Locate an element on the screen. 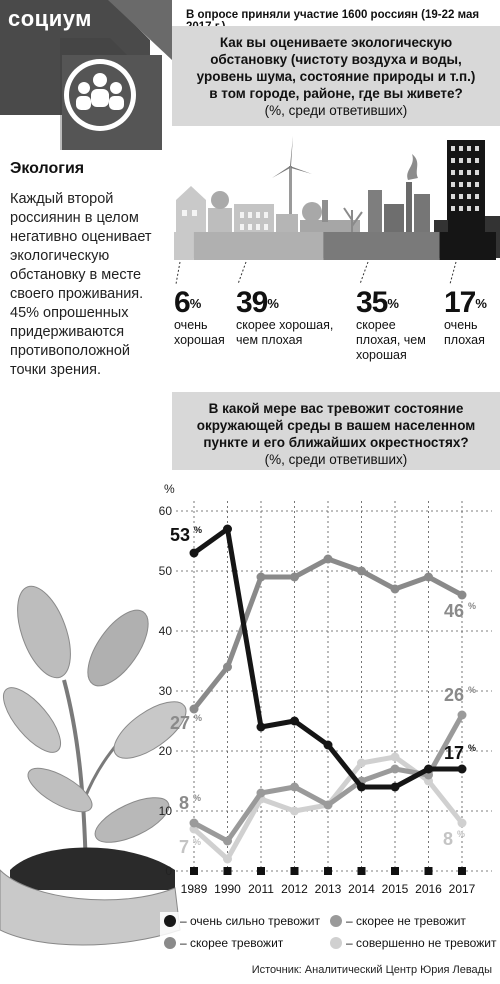 The image size is (500, 984). x-tick-label: 2017 is located at coordinates (462, 889).